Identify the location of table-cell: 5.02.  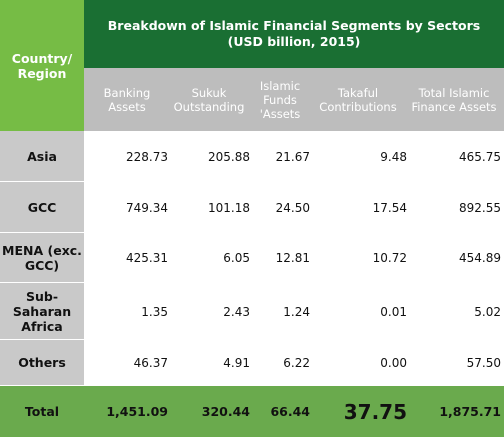
(487, 311).